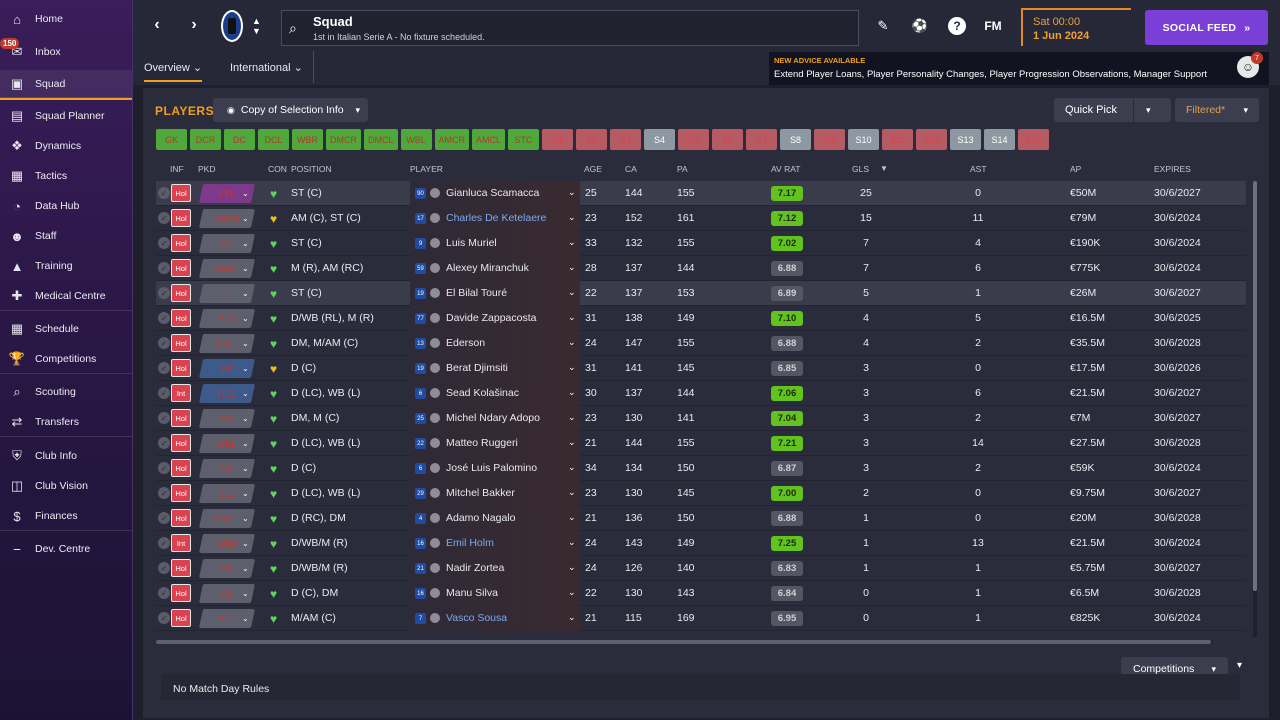 Image resolution: width=1280 pixels, height=720 pixels. Describe the element at coordinates (1076, 169) in the screenshot. I see `col-ap: AP` at that location.